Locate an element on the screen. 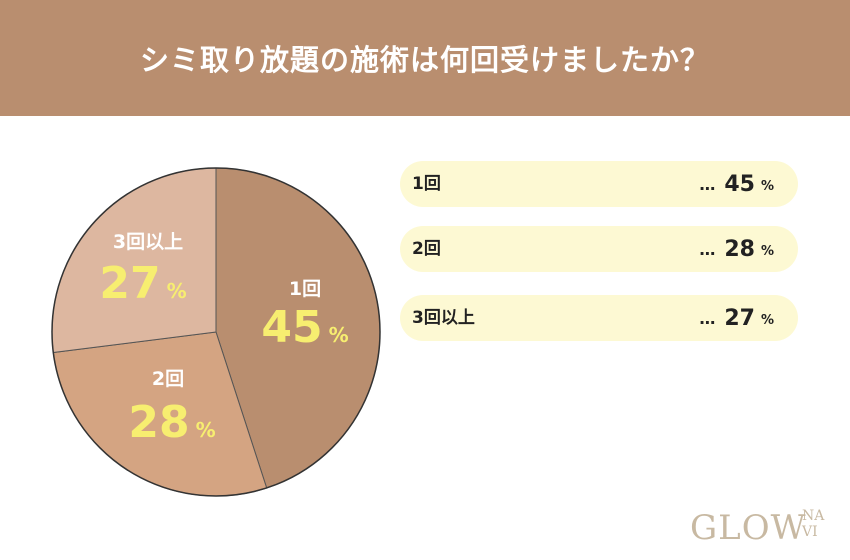 Image resolution: width=850 pixels, height=560 pixels. legend-row-2: 2回 … 28 % is located at coordinates (599, 249).